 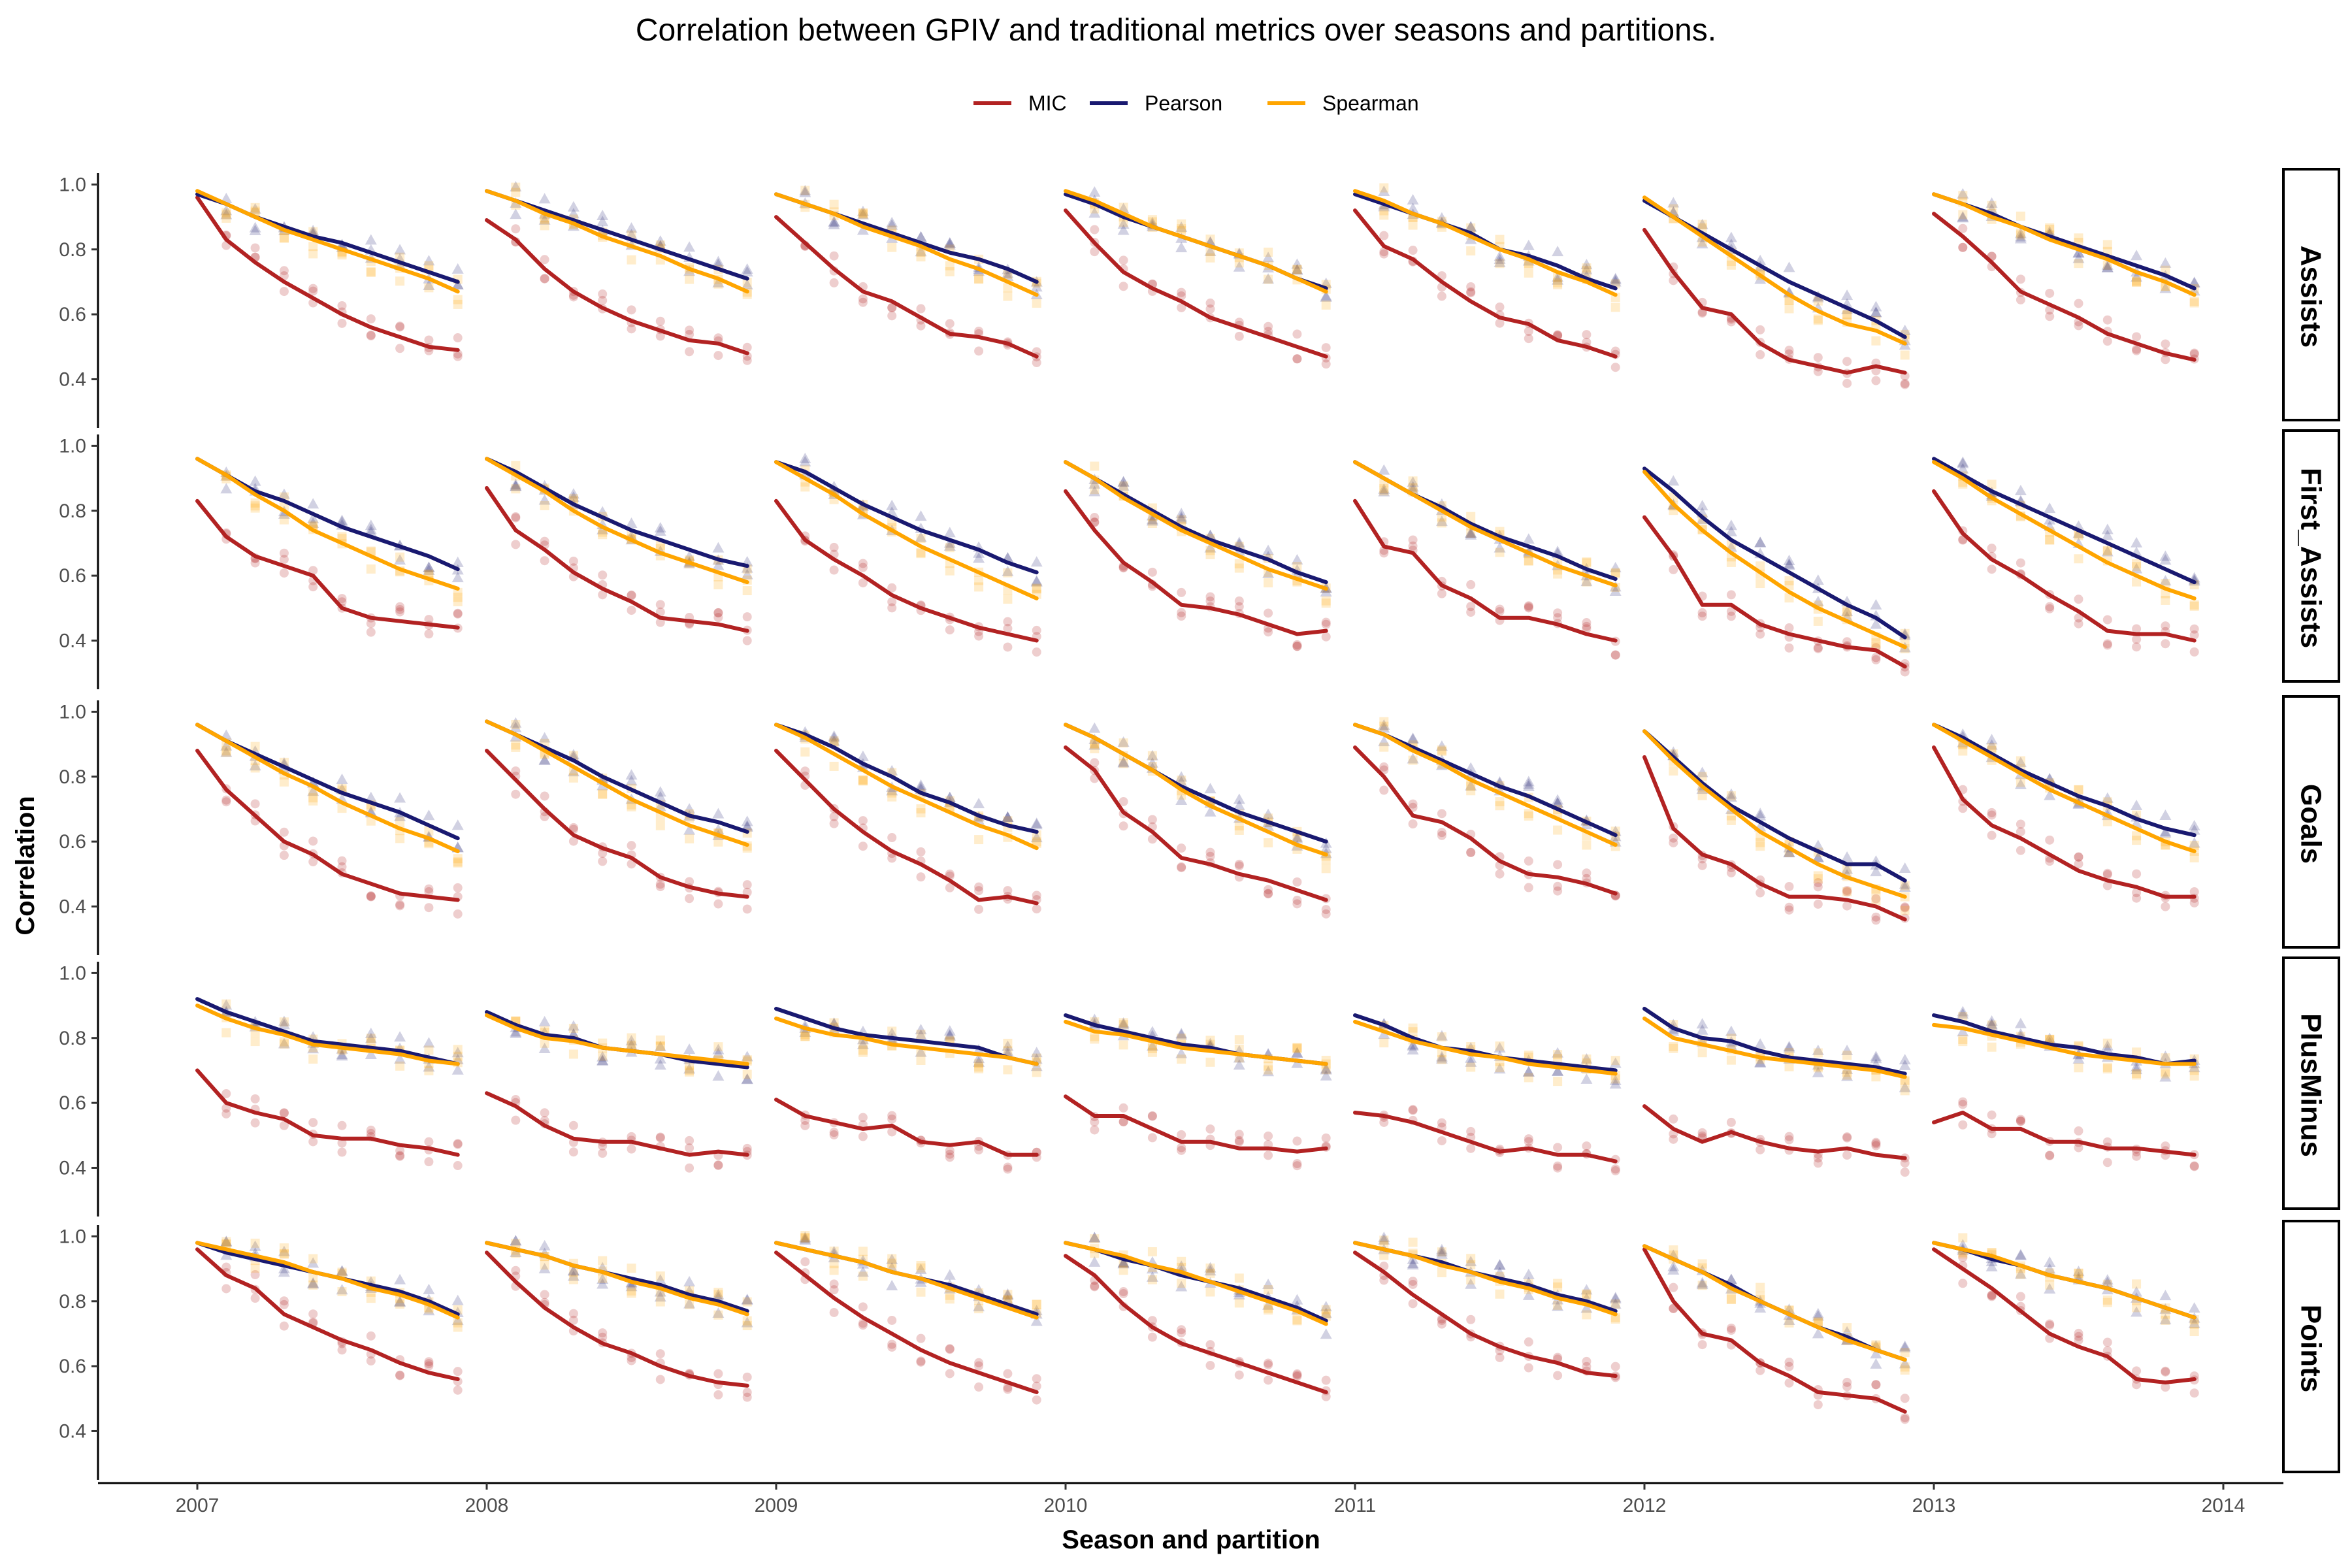 What do you see at coordinates (1355, 1505) in the screenshot?
I see `x-tick-label-2011: 2011` at bounding box center [1355, 1505].